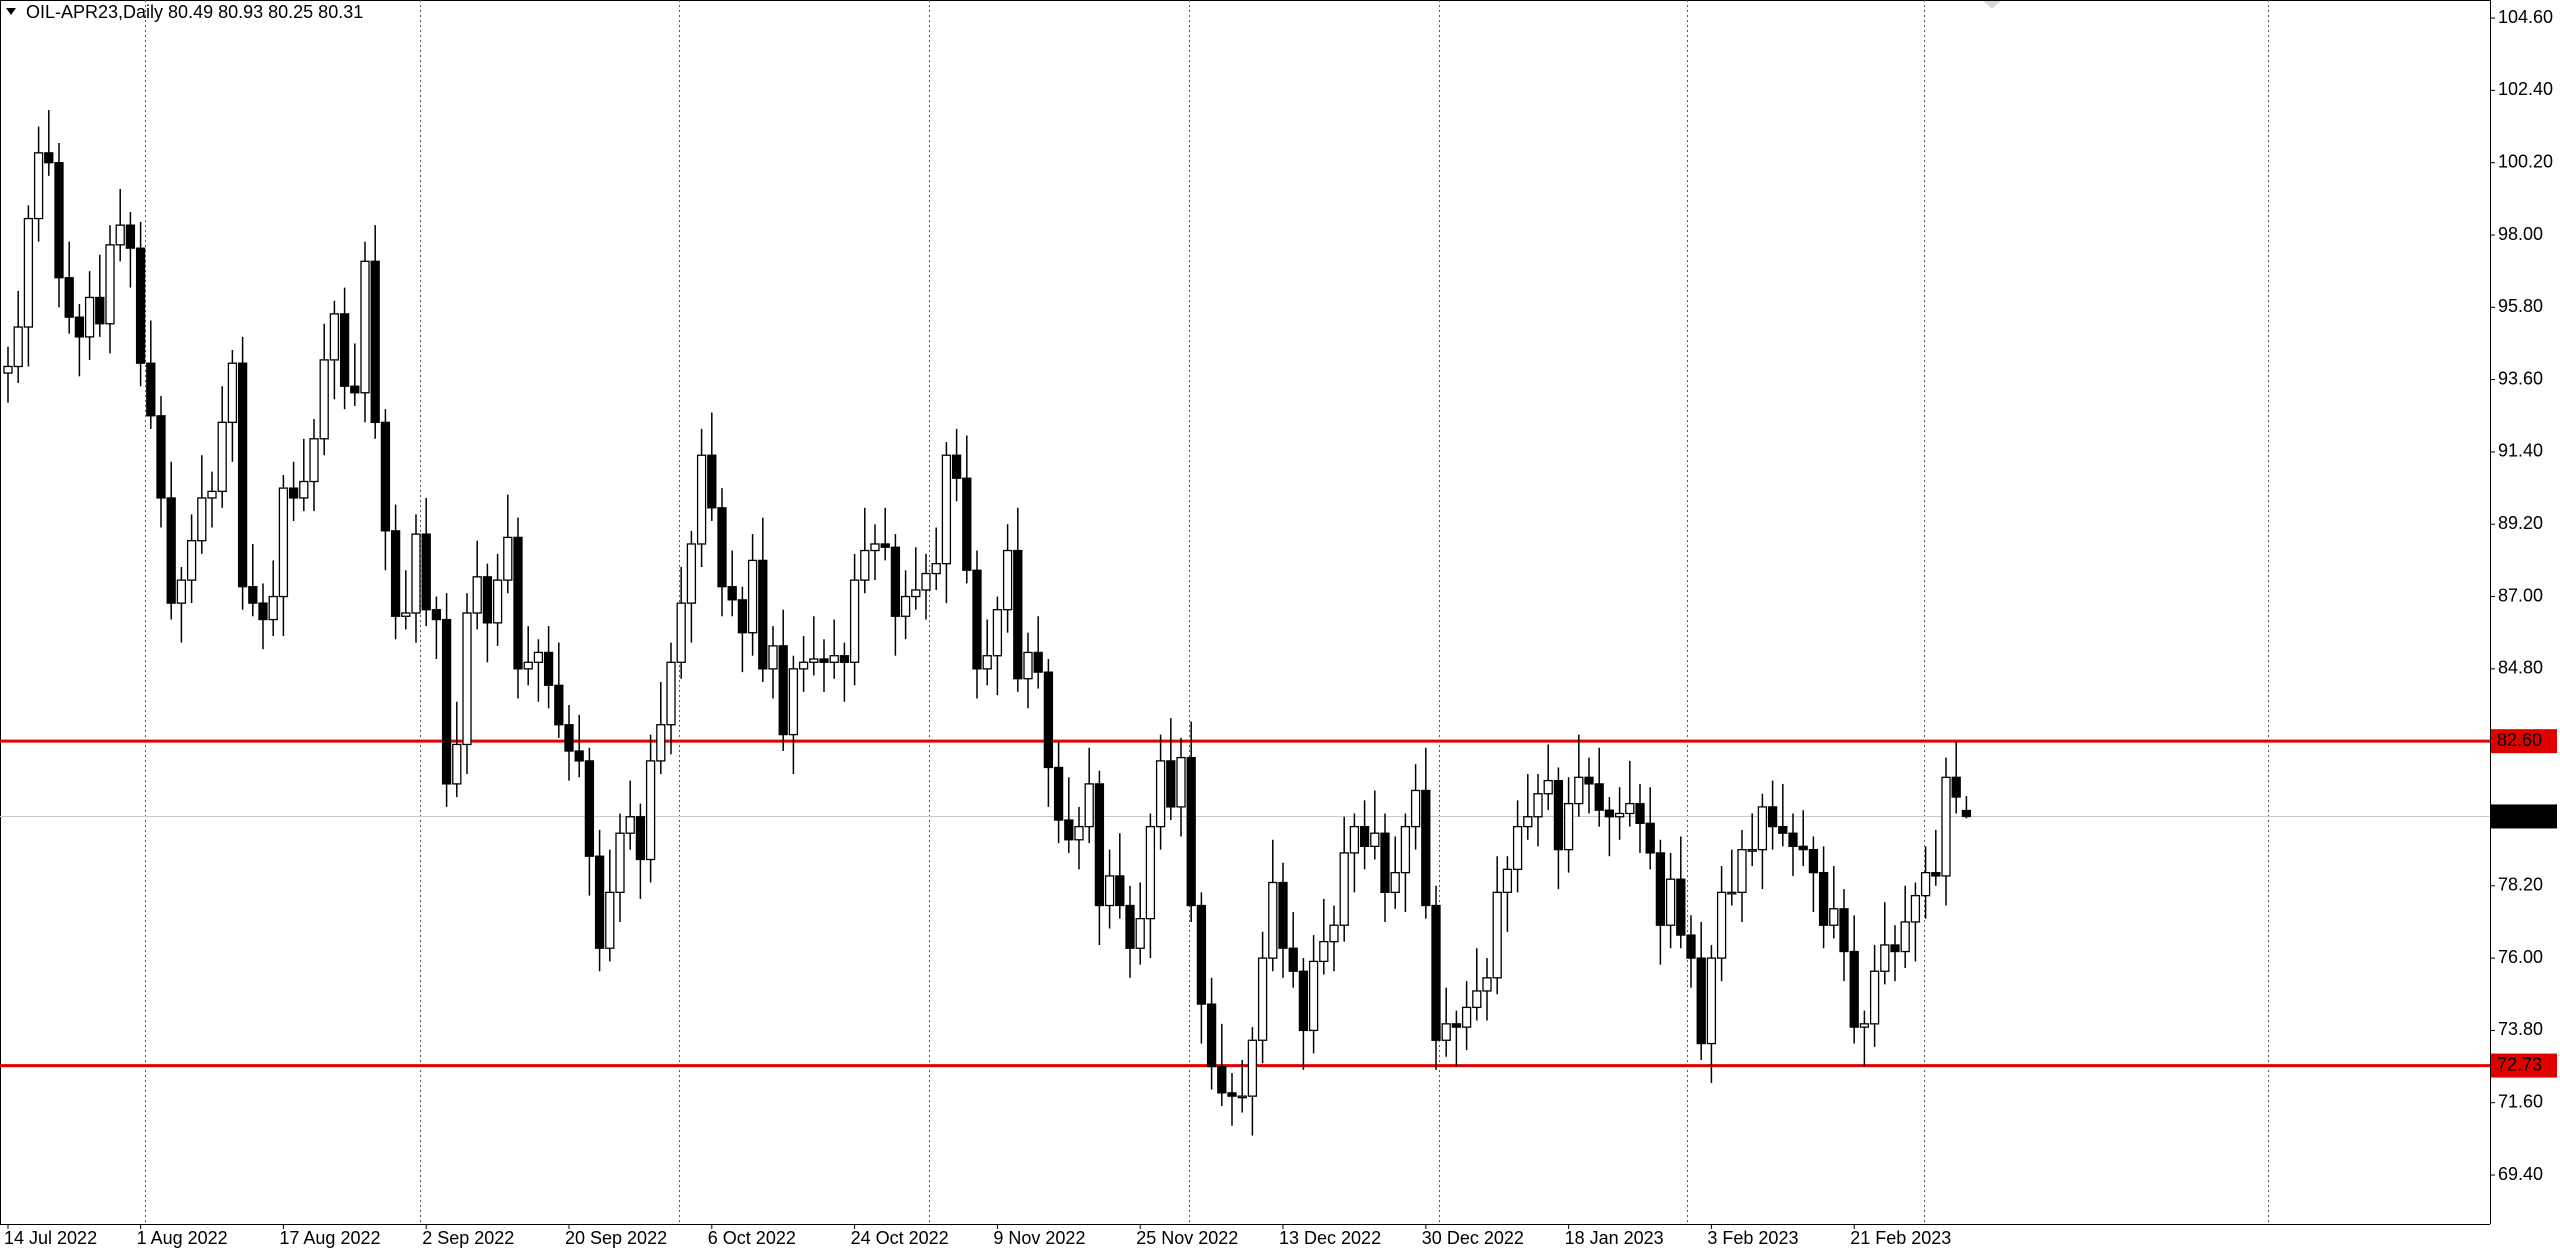 This screenshot has height=1250, width=2560. Describe the element at coordinates (2525, 161) in the screenshot. I see `y-tick-label: 100.20` at that location.